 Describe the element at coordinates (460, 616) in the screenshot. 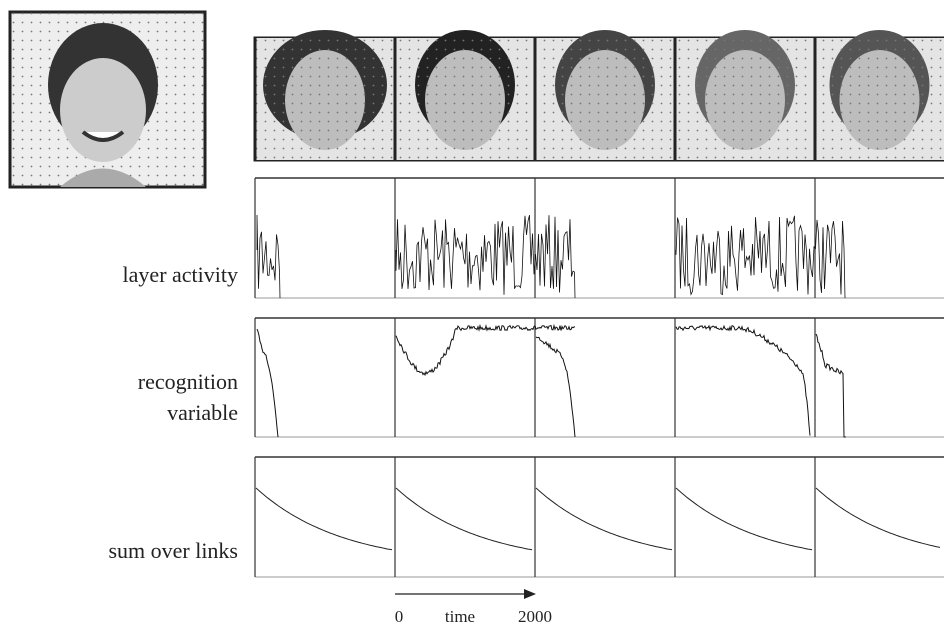

I see `time-label: time` at that location.